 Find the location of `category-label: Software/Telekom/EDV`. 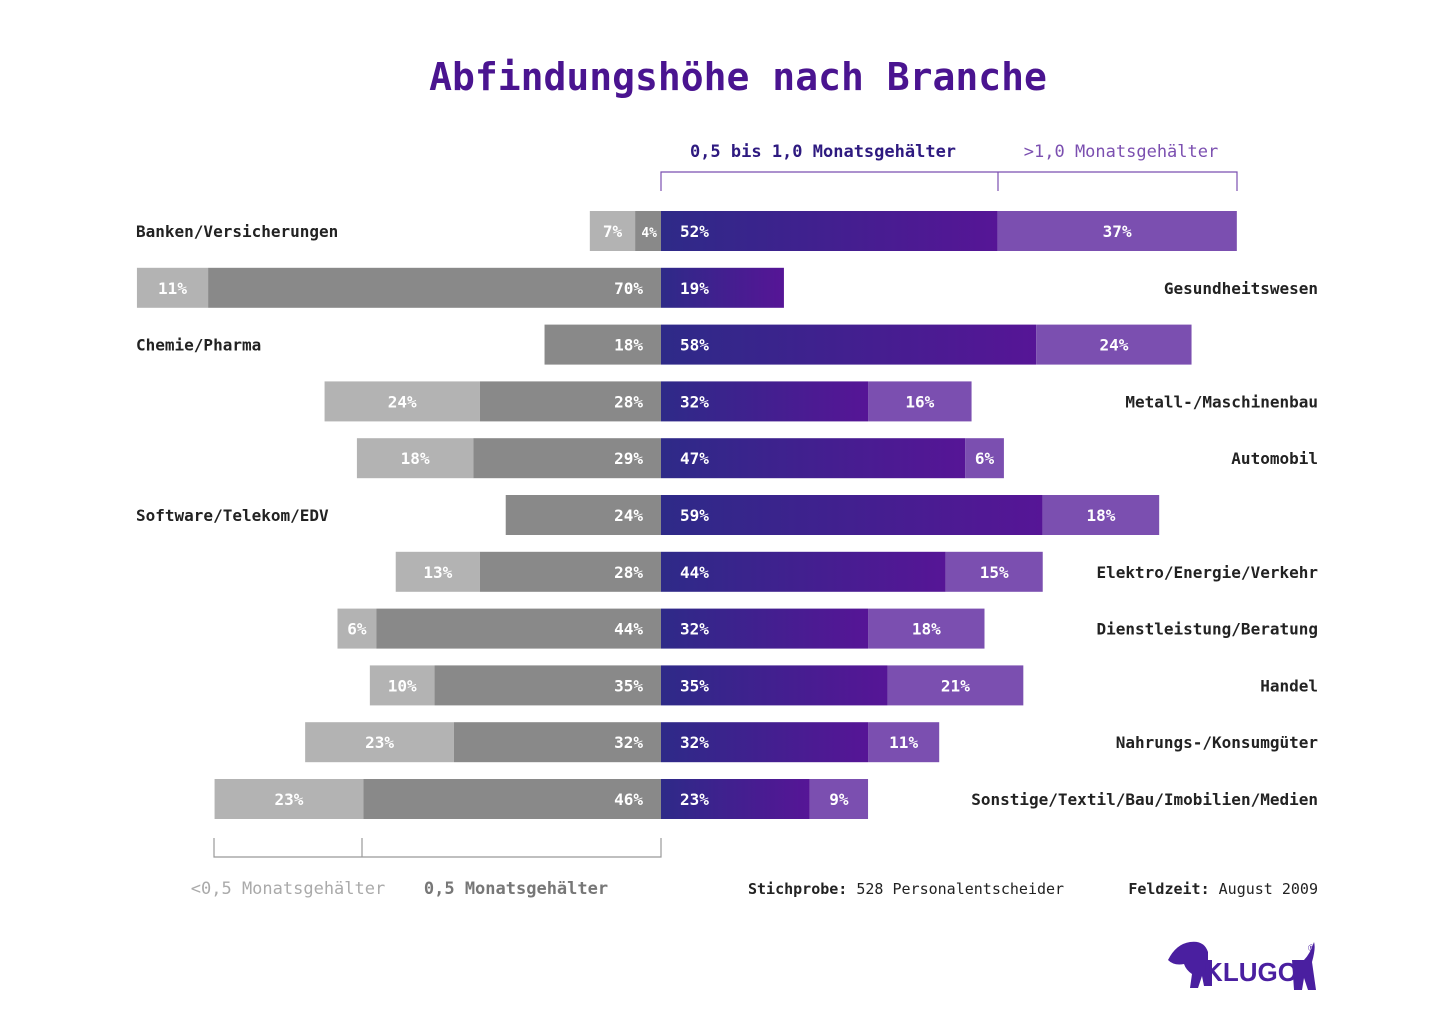

category-label: Software/Telekom/EDV is located at coordinates (232, 515).